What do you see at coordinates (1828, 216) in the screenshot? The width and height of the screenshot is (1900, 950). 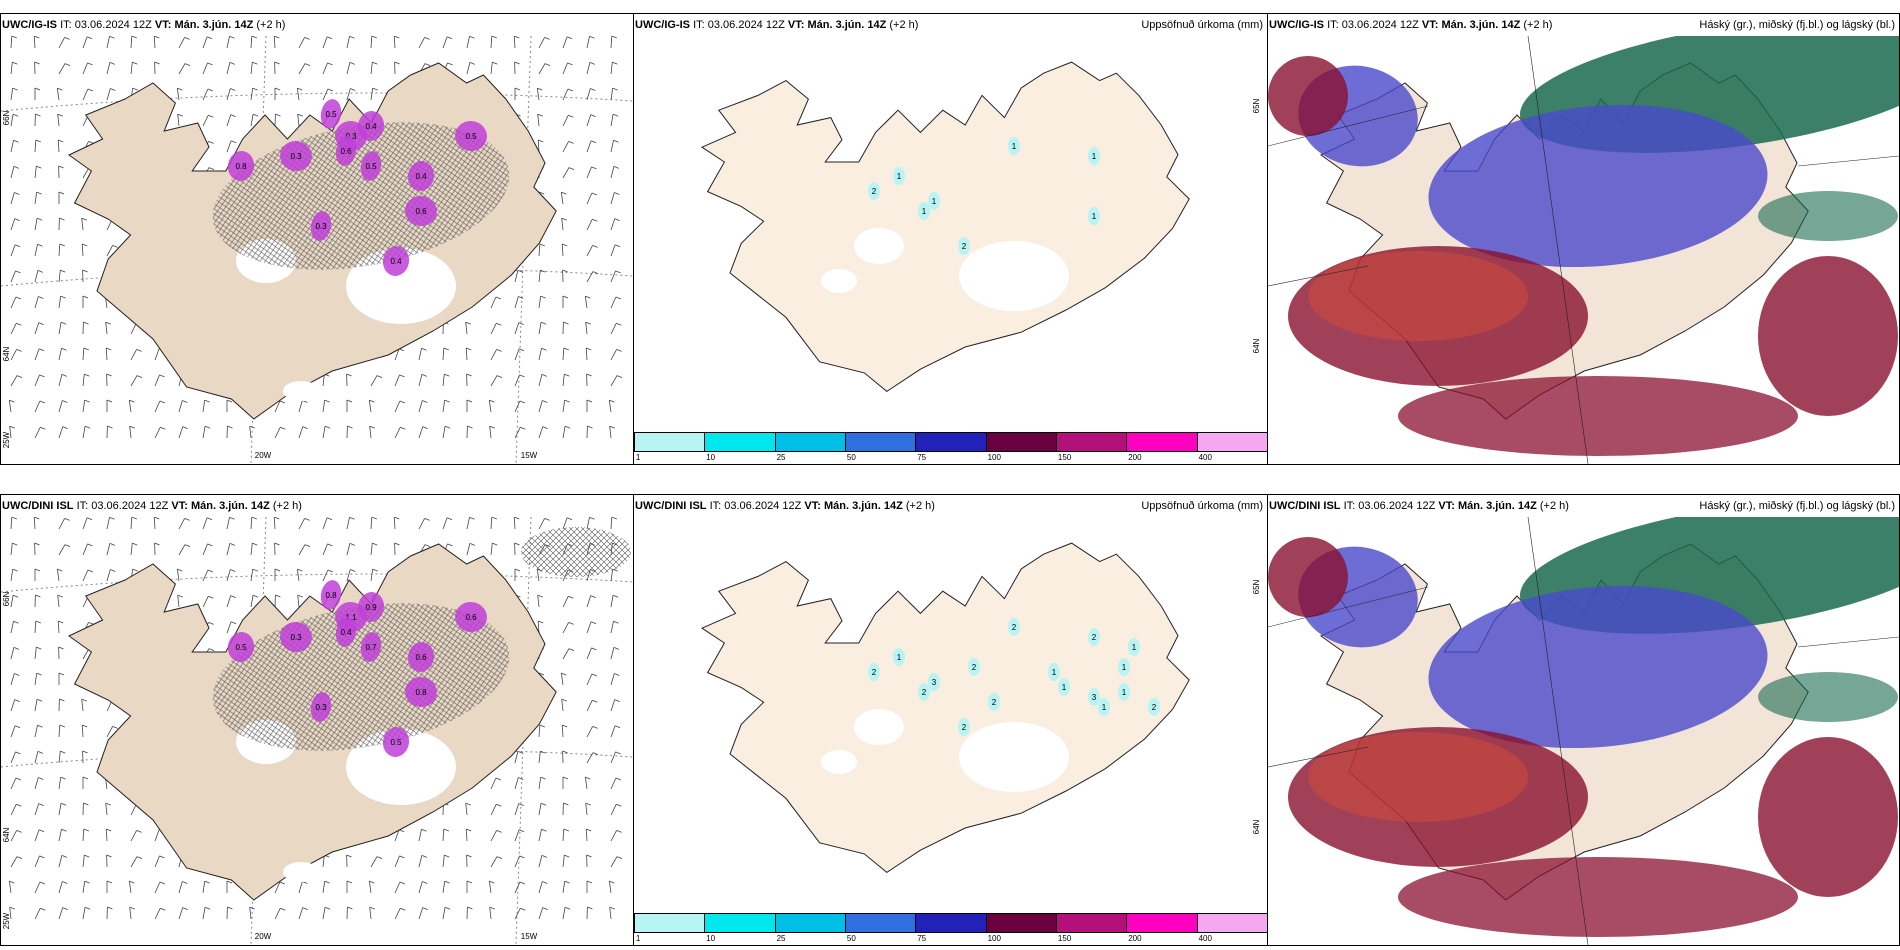 I see `high-cloud` at bounding box center [1828, 216].